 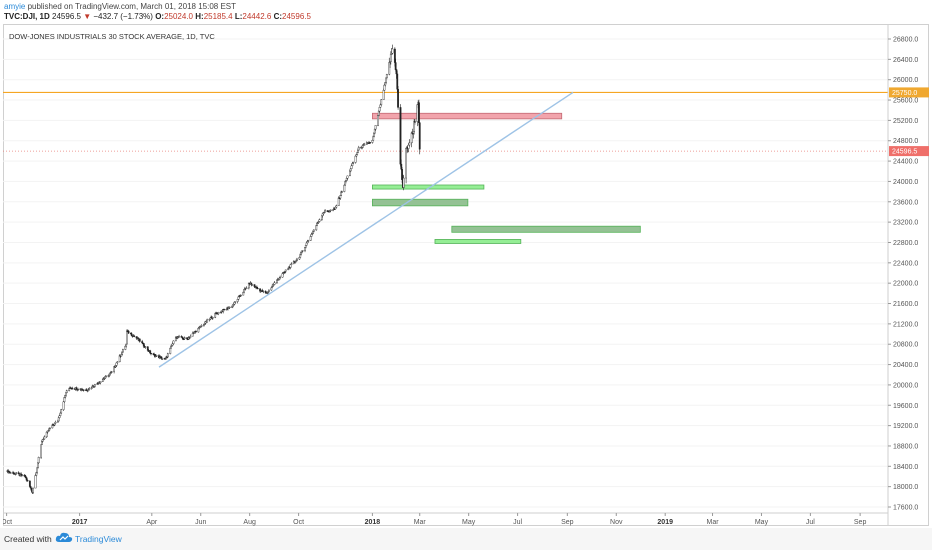 I want to click on y-tick-label: 18000.0, so click(x=905, y=487).